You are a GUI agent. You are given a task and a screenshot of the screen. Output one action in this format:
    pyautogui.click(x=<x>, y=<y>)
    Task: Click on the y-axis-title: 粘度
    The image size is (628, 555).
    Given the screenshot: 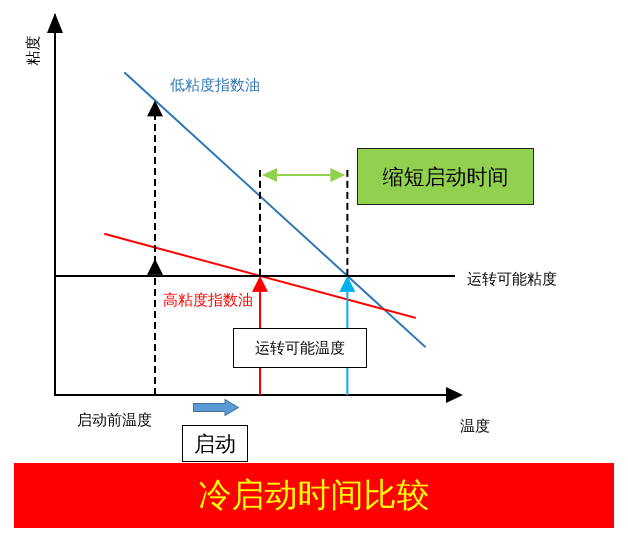 What is the action you would take?
    pyautogui.click(x=33, y=50)
    